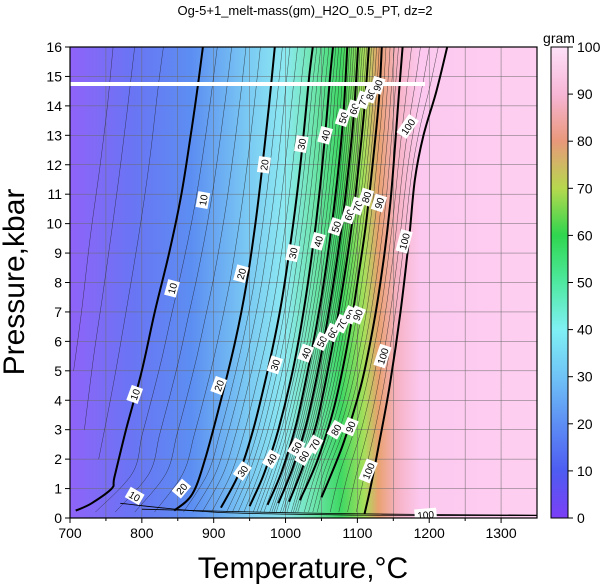  What do you see at coordinates (585, 424) in the screenshot?
I see `colorbar-tick-label: 20` at bounding box center [585, 424].